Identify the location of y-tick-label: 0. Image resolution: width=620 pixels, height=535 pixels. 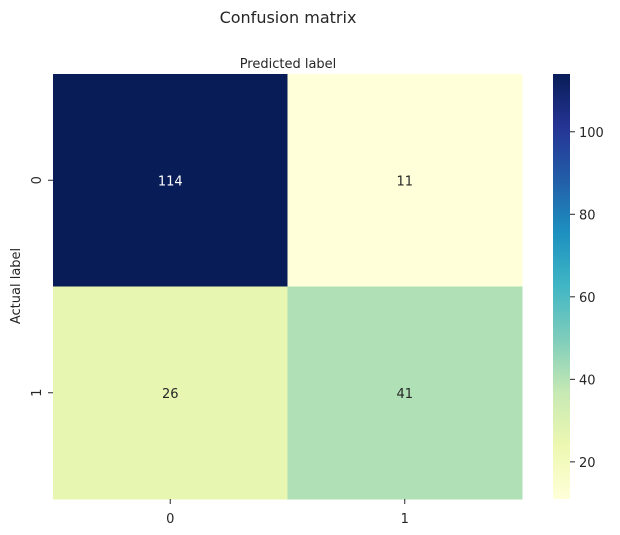
(37, 180).